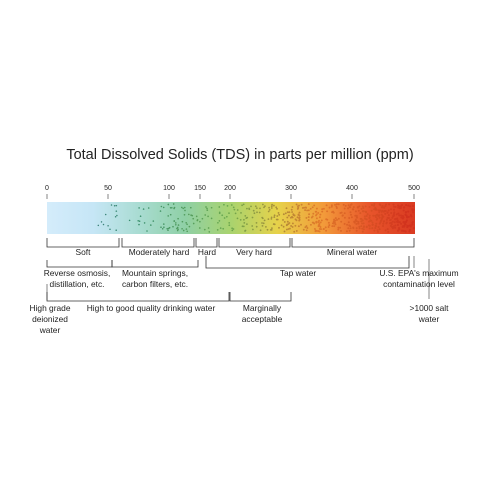 The width and height of the screenshot is (480, 480). I want to click on scale-tick-label: 200, so click(230, 188).